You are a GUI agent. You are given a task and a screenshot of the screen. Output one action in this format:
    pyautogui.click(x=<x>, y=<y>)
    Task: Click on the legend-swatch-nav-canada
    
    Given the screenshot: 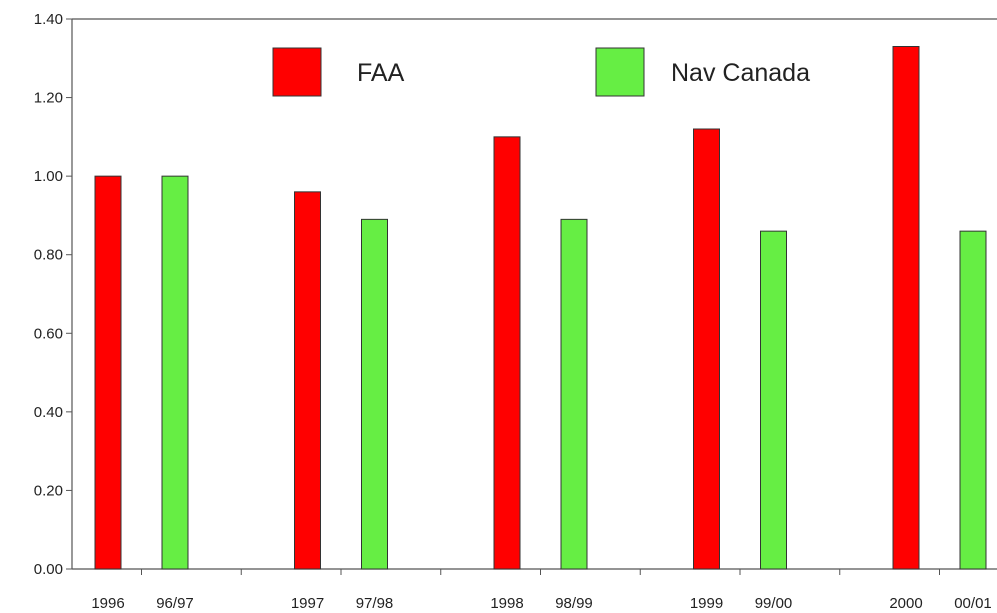 What is the action you would take?
    pyautogui.click(x=620, y=72)
    